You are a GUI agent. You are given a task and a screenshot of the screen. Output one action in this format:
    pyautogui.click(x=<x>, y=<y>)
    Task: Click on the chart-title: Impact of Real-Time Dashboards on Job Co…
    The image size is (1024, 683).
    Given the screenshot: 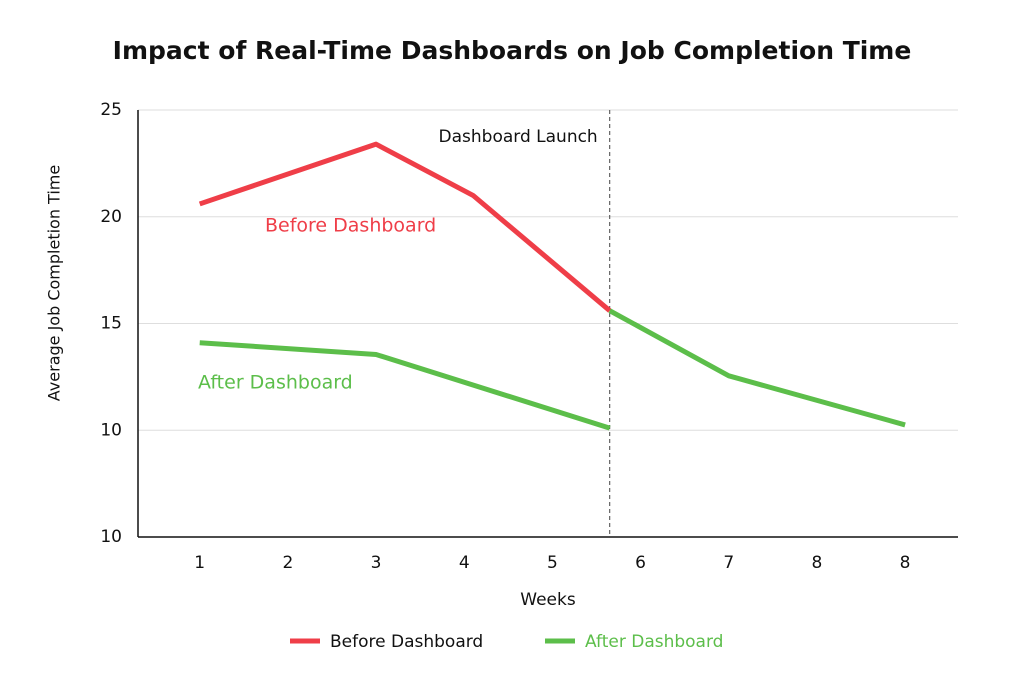 What is the action you would take?
    pyautogui.click(x=512, y=50)
    